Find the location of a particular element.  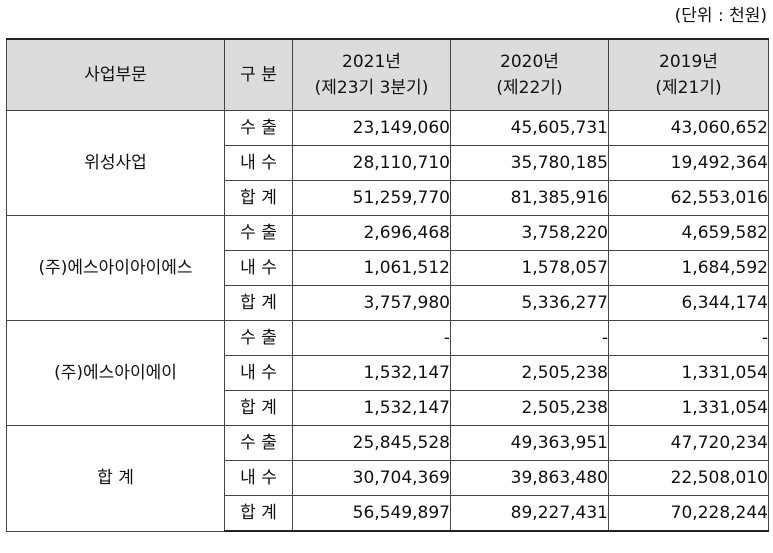

value-2019: 70,228,244 is located at coordinates (688, 513).